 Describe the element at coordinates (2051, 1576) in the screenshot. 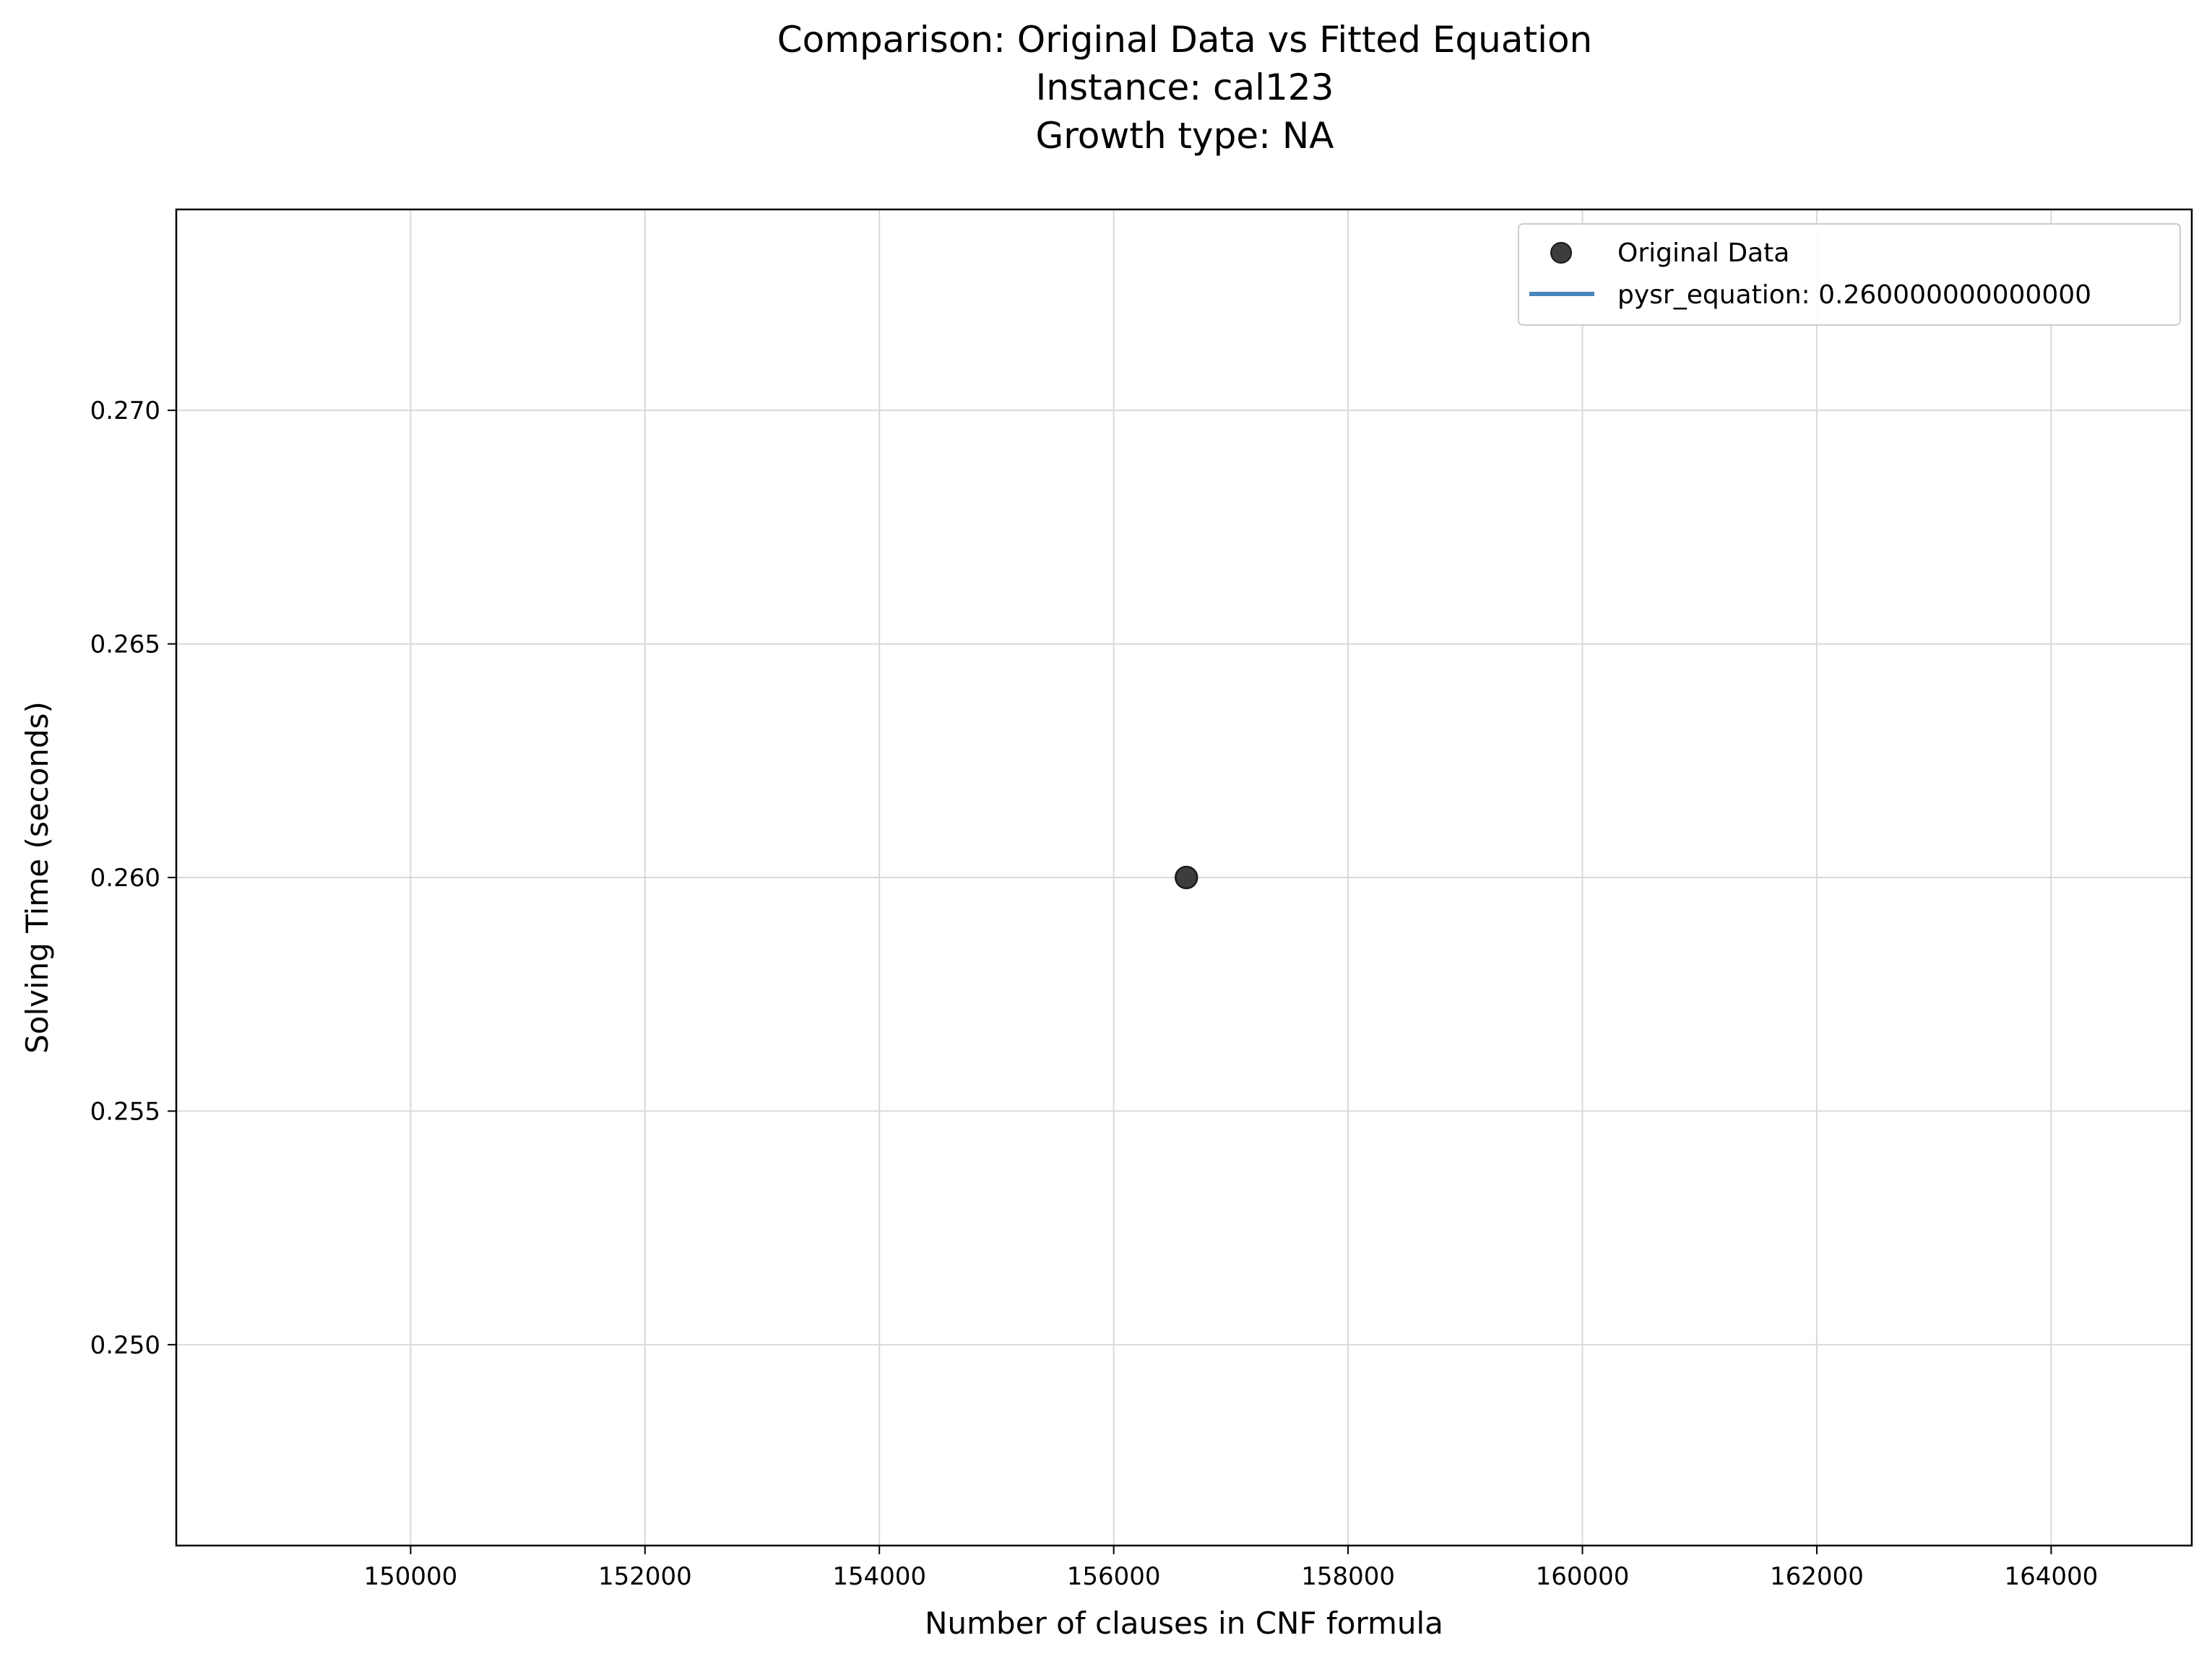

I see `x-tick-label: 164000` at that location.